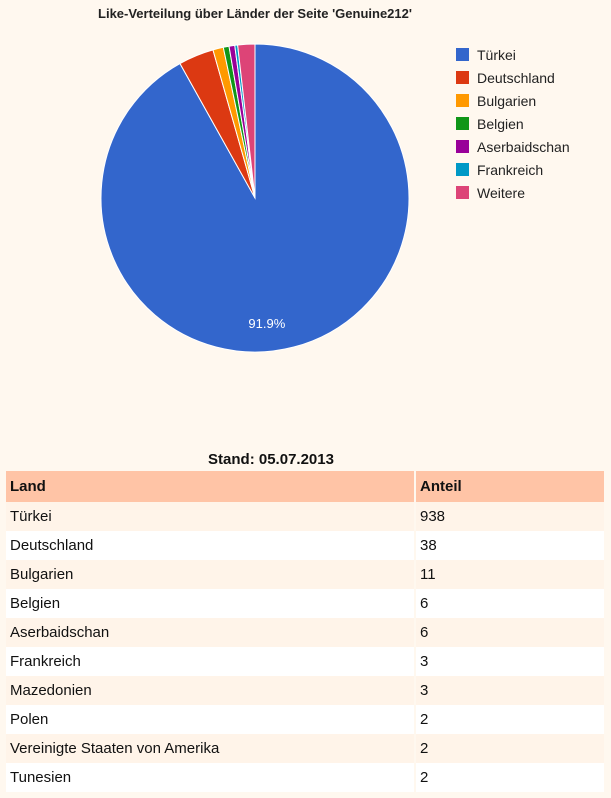 The height and width of the screenshot is (798, 611). Describe the element at coordinates (510, 169) in the screenshot. I see `legend-label: Frankreich` at that location.